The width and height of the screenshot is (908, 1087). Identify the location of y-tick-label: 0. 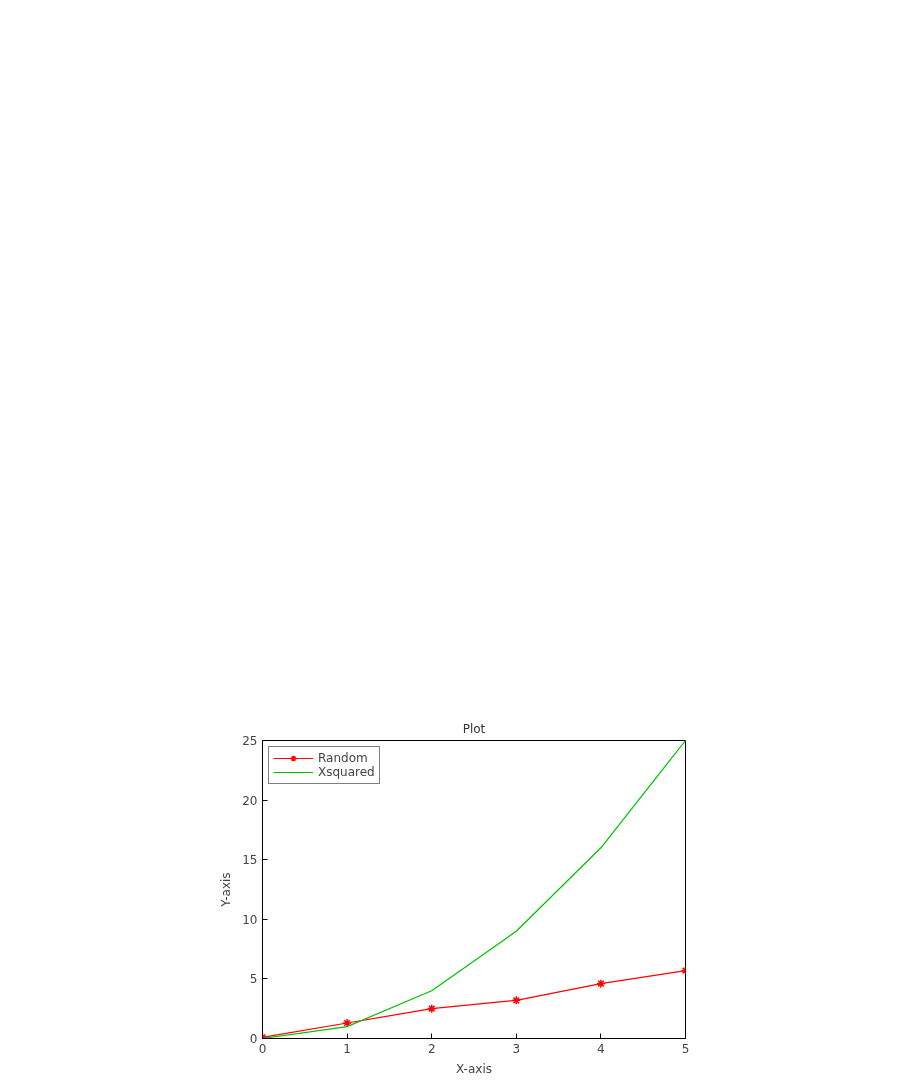
(253, 1039).